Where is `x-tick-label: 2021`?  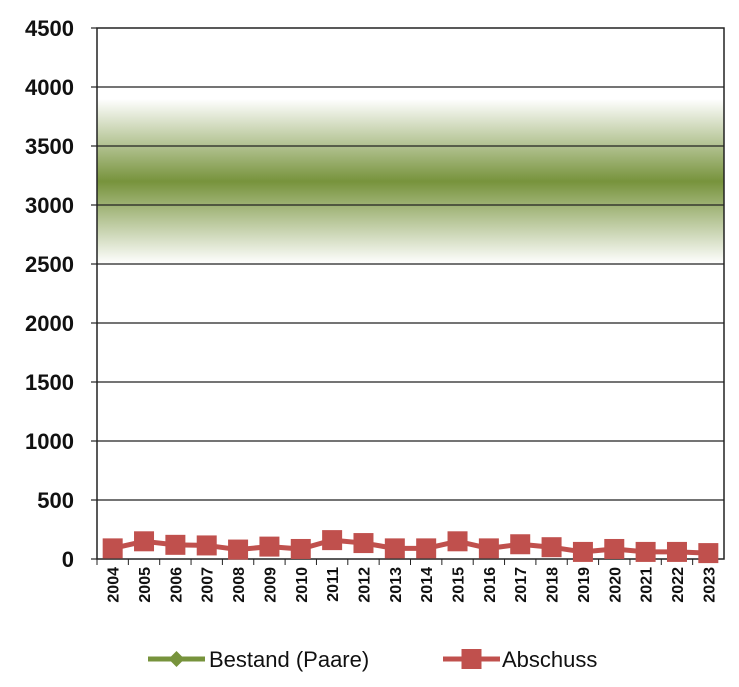 x-tick-label: 2021 is located at coordinates (647, 585).